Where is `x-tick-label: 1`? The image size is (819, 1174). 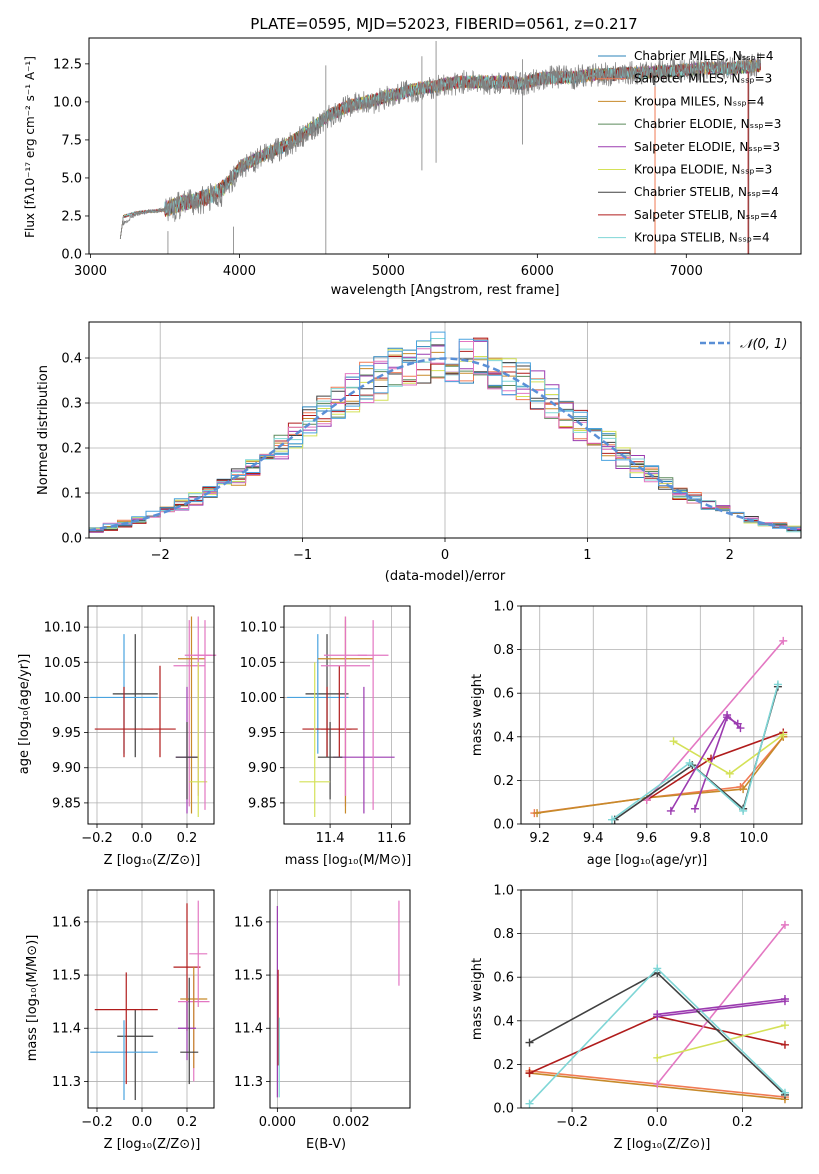
x-tick-label: 1 is located at coordinates (587, 555).